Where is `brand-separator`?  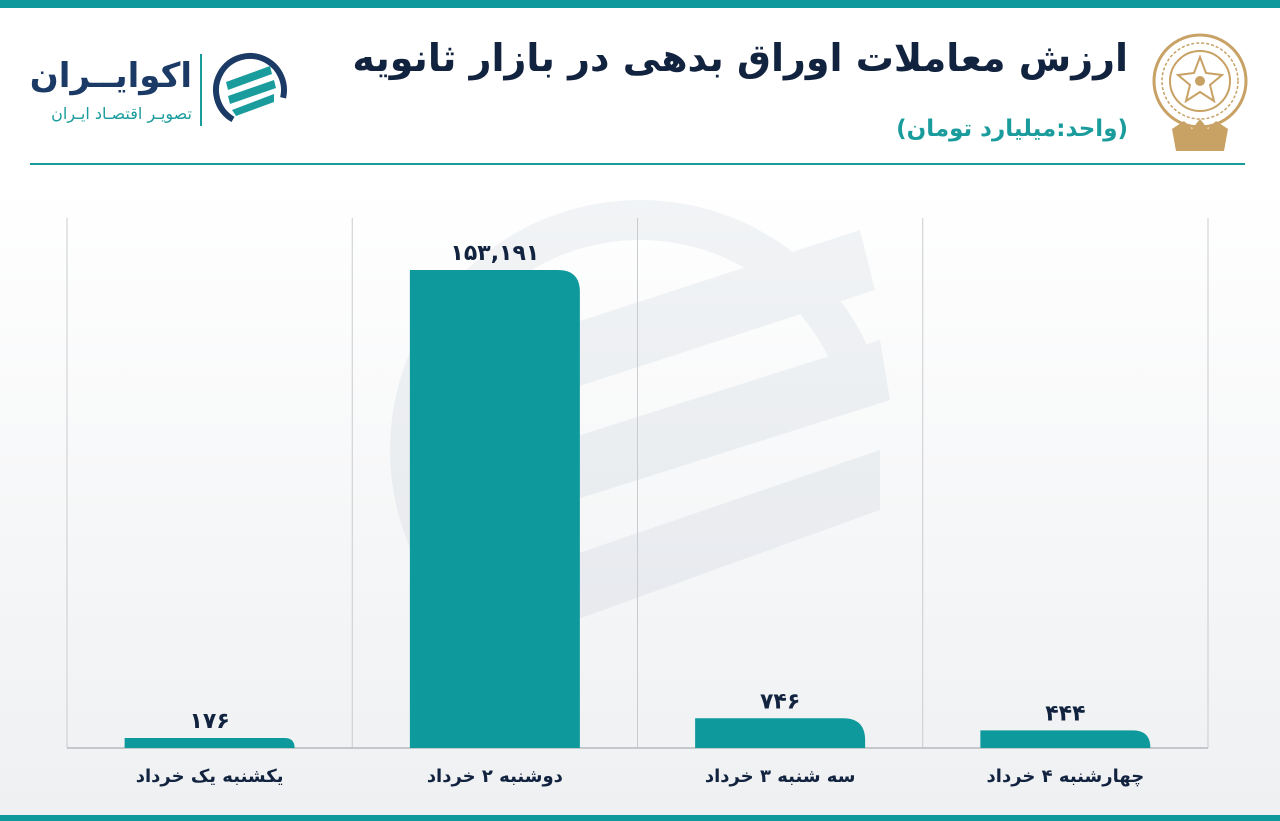
brand-separator is located at coordinates (201, 90).